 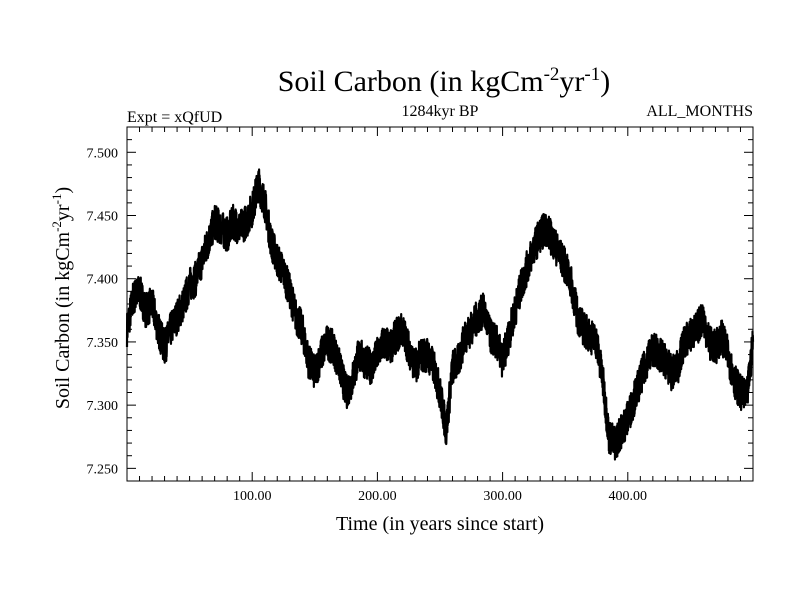 I want to click on x-tick-label: 300.00, so click(x=502, y=496).